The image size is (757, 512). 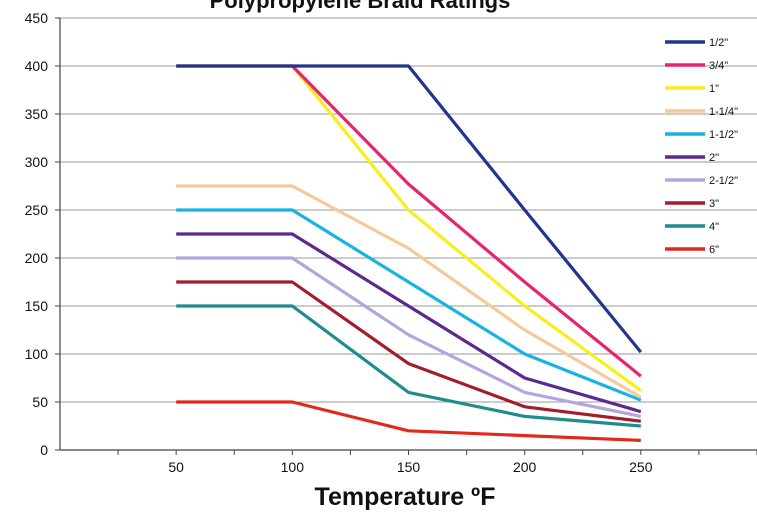 I want to click on y-tick-label: 200, so click(x=37, y=258).